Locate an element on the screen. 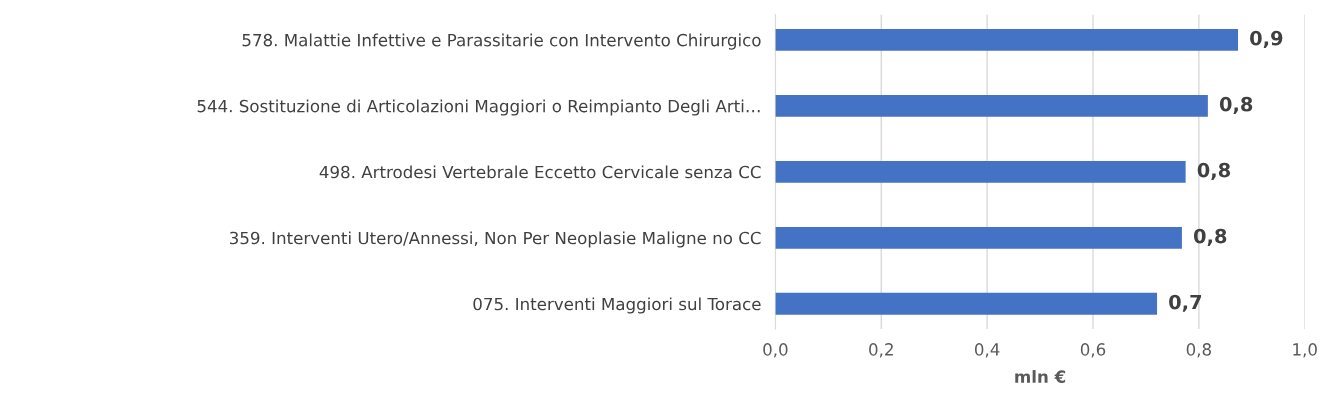 The height and width of the screenshot is (419, 1330). x-axis-title: mln € is located at coordinates (1040, 376).